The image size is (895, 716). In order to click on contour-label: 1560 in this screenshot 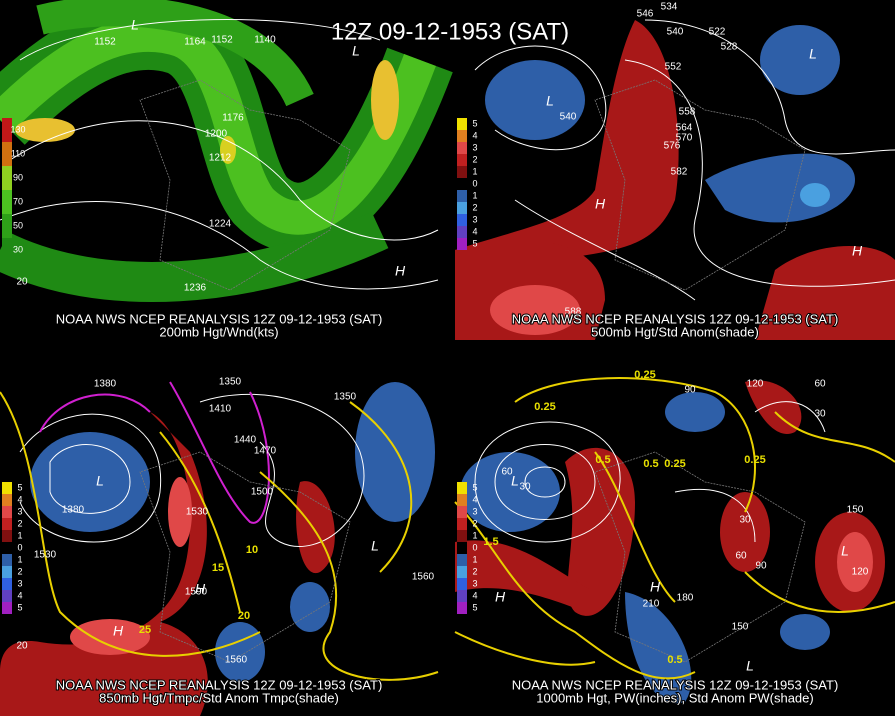, I will do `click(236, 660)`.